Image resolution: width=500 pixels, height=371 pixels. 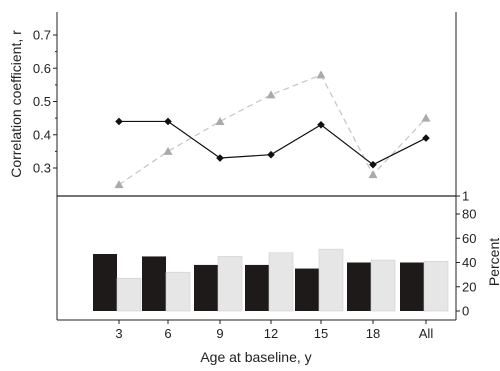 What do you see at coordinates (42, 134) in the screenshot?
I see `y-tick-label: 0.4` at bounding box center [42, 134].